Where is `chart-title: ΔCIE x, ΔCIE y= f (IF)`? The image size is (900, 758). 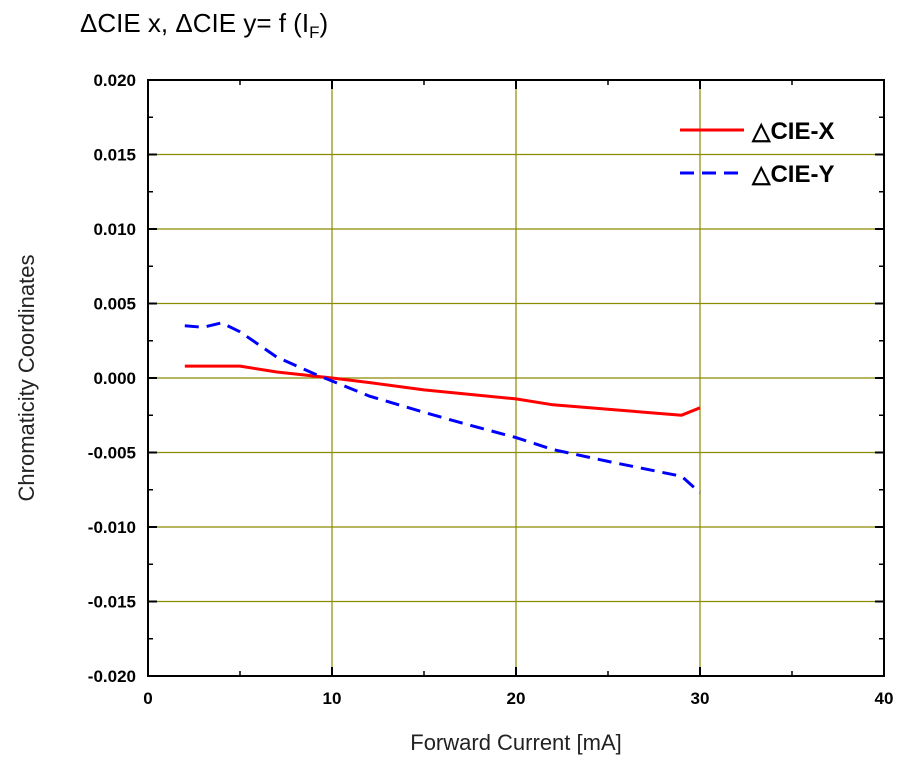
chart-title: ΔCIE x, ΔCIE y= f (IF) is located at coordinates (204, 25).